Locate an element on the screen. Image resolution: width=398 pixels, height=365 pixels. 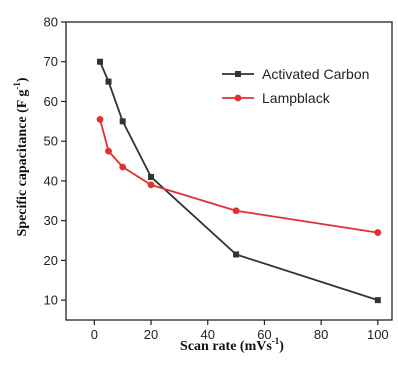
legend-item: Activated Carbon is located at coordinates (295, 74).